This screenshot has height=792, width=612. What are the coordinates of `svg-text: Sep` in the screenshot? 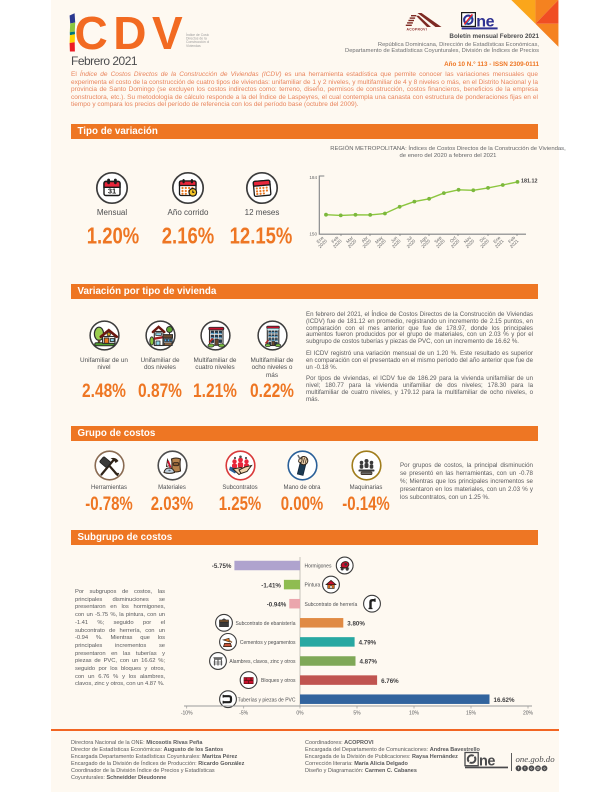 It's located at (438, 240).